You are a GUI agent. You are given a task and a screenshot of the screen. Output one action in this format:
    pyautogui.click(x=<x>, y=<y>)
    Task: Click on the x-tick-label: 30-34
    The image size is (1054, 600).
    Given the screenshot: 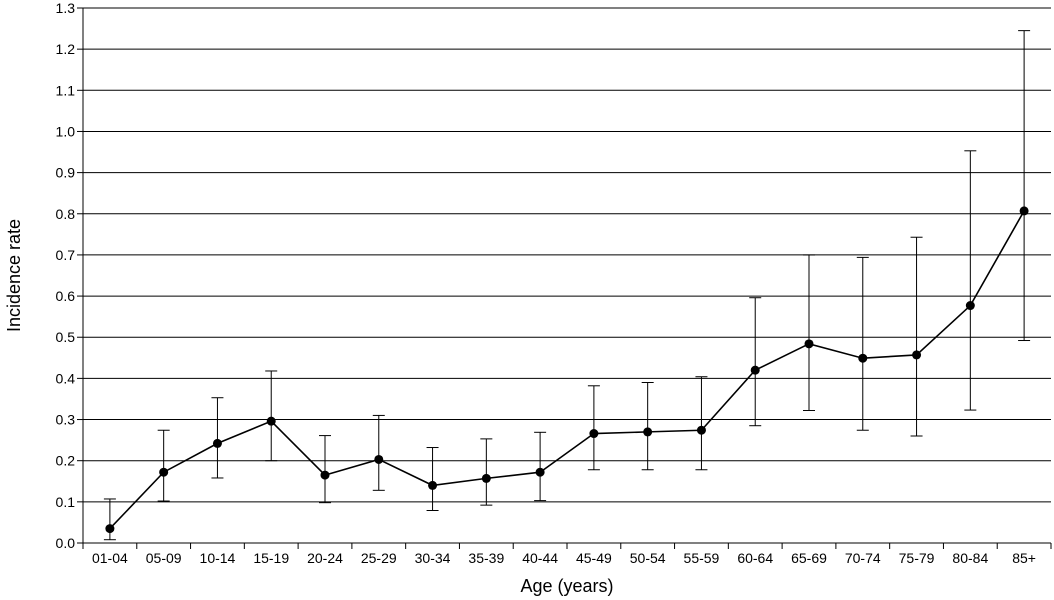 What is the action you would take?
    pyautogui.click(x=433, y=558)
    